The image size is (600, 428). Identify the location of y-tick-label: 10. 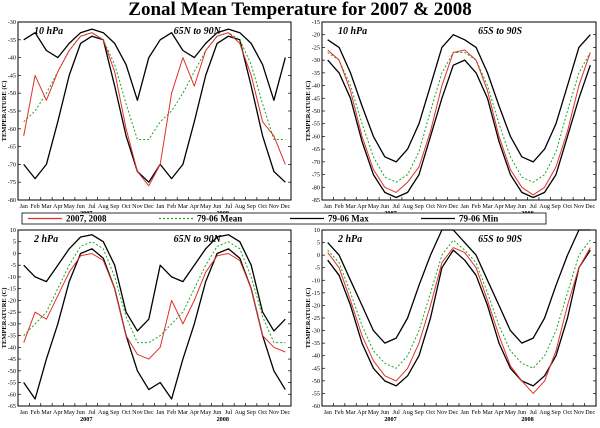
(13, 230).